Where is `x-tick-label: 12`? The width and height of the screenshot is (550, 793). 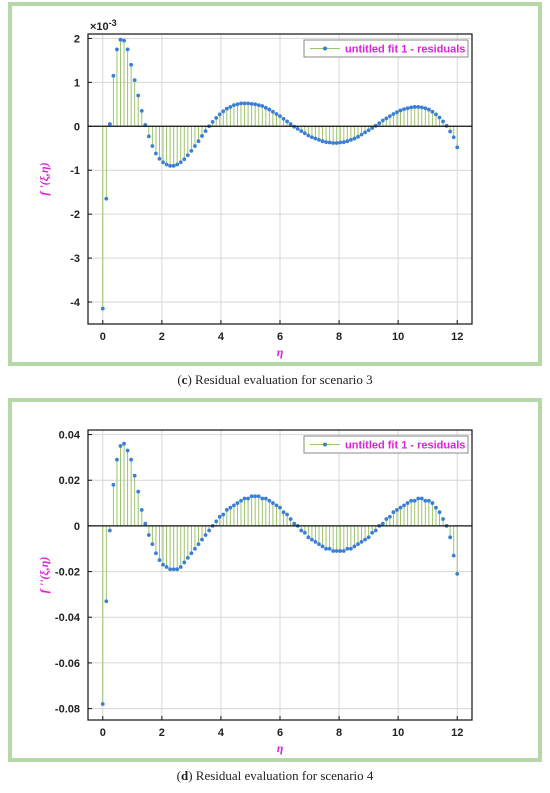
x-tick-label: 12 is located at coordinates (457, 733).